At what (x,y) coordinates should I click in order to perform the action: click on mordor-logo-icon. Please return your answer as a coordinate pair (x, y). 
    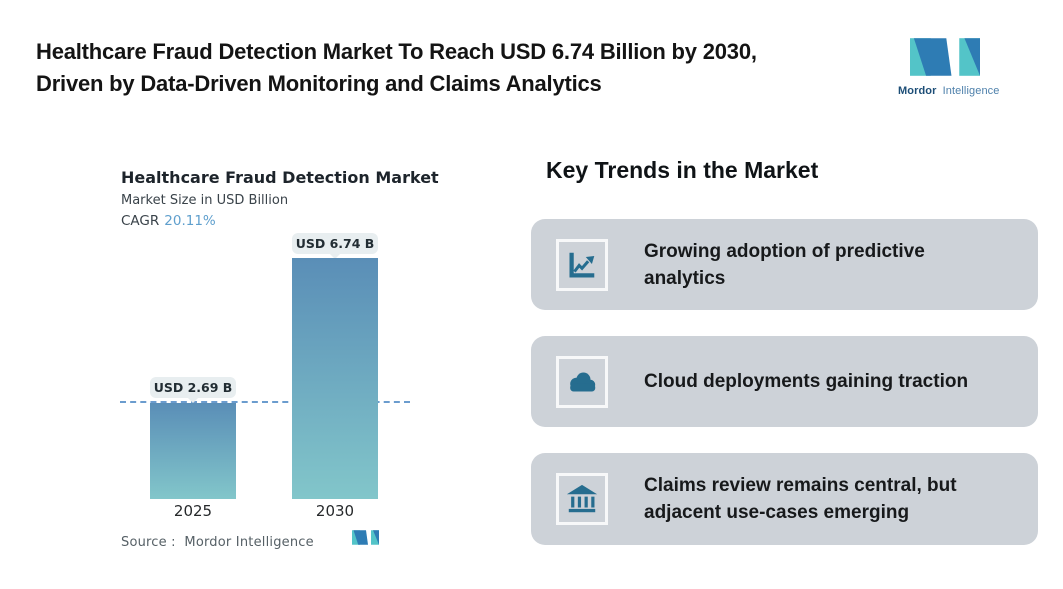
    Looking at the image, I should click on (945, 57).